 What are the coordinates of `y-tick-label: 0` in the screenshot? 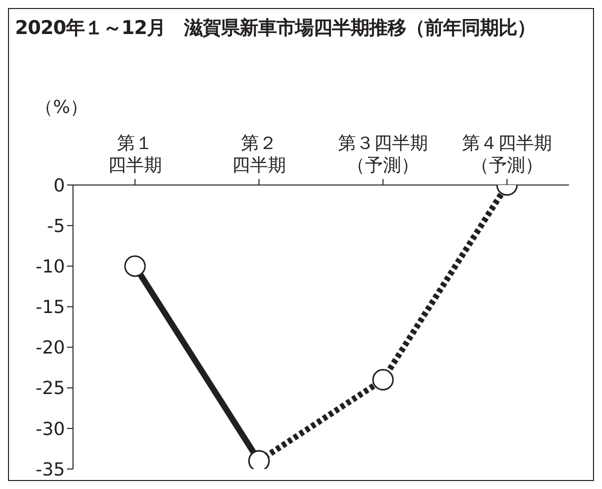 It's located at (59, 185).